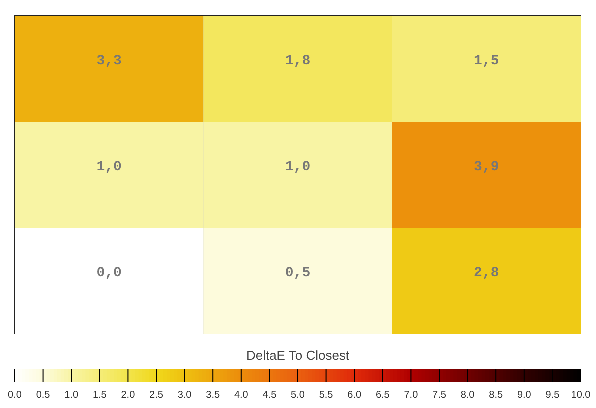  I want to click on color-bar-label: 9.0, so click(524, 395).